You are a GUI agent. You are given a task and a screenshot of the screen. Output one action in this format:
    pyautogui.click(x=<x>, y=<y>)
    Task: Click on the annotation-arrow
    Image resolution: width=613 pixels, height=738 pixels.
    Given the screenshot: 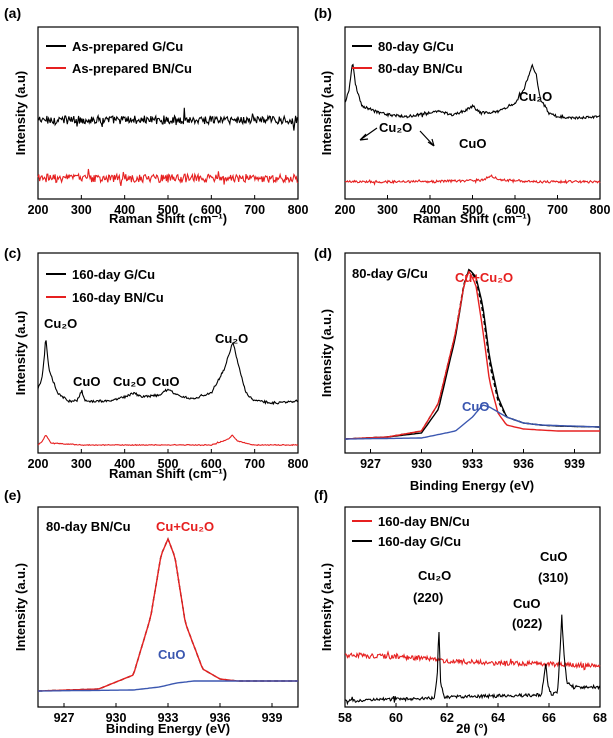 What is the action you would take?
    pyautogui.click(x=368, y=134)
    